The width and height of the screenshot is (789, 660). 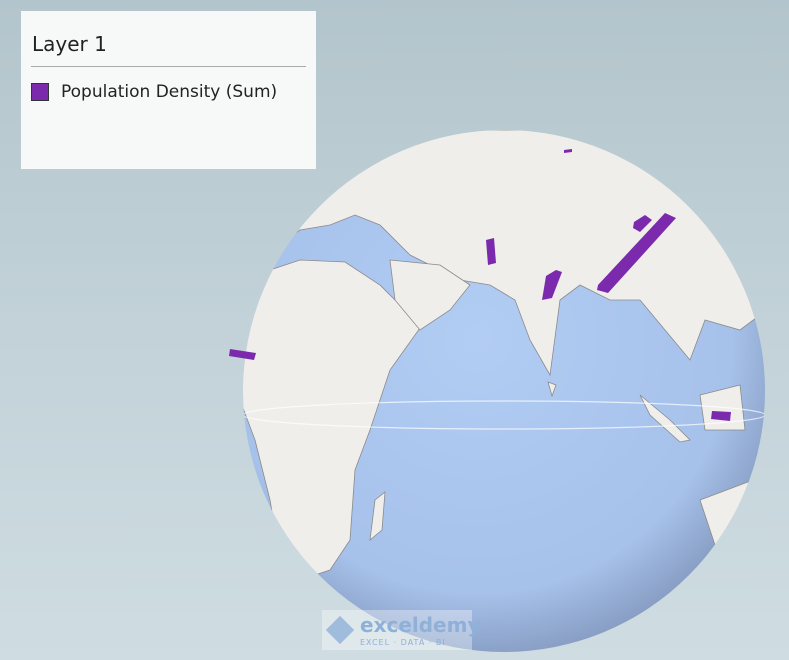 I want to click on equator-line, so click(x=504, y=415).